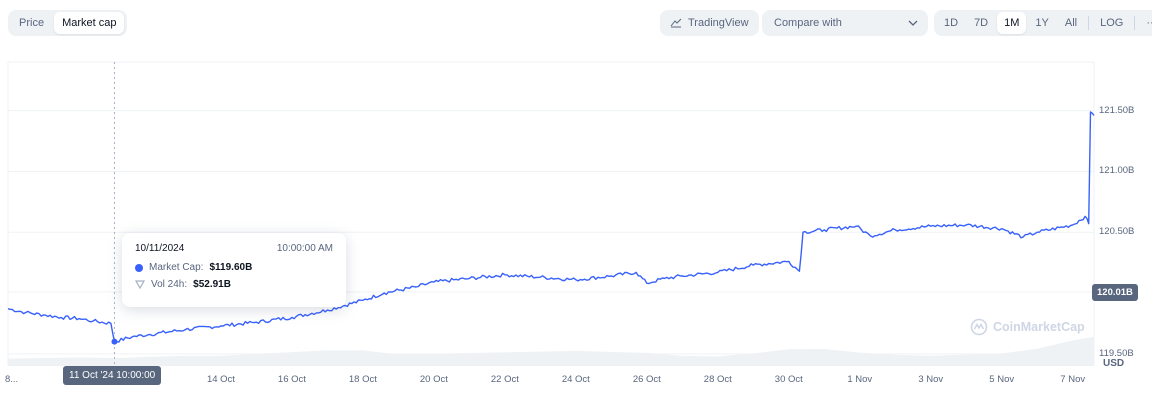 Image resolution: width=1152 pixels, height=413 pixels. What do you see at coordinates (32, 23) in the screenshot?
I see `price-tab: Price` at bounding box center [32, 23].